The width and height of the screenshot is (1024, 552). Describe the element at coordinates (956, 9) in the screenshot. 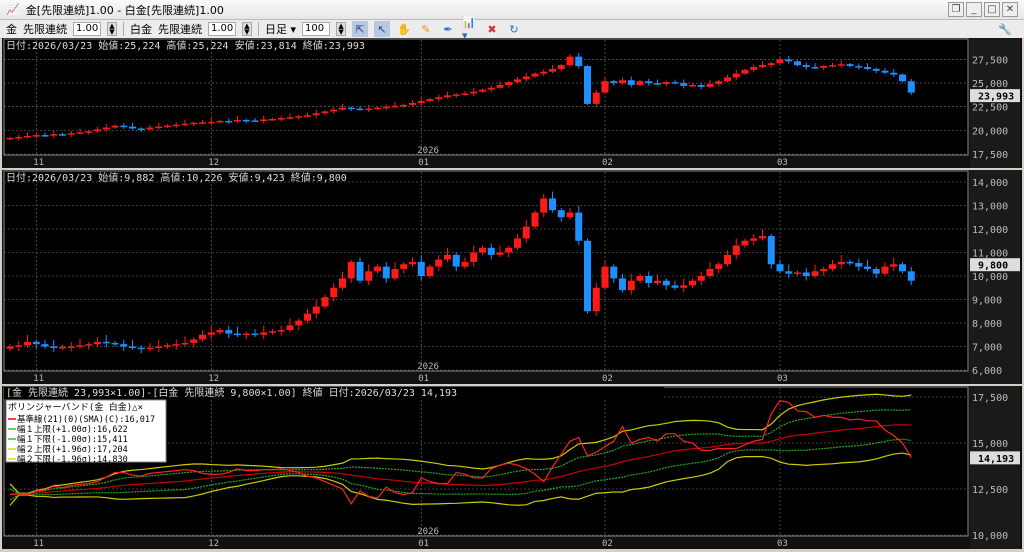

I see `restore-button: ❐` at that location.